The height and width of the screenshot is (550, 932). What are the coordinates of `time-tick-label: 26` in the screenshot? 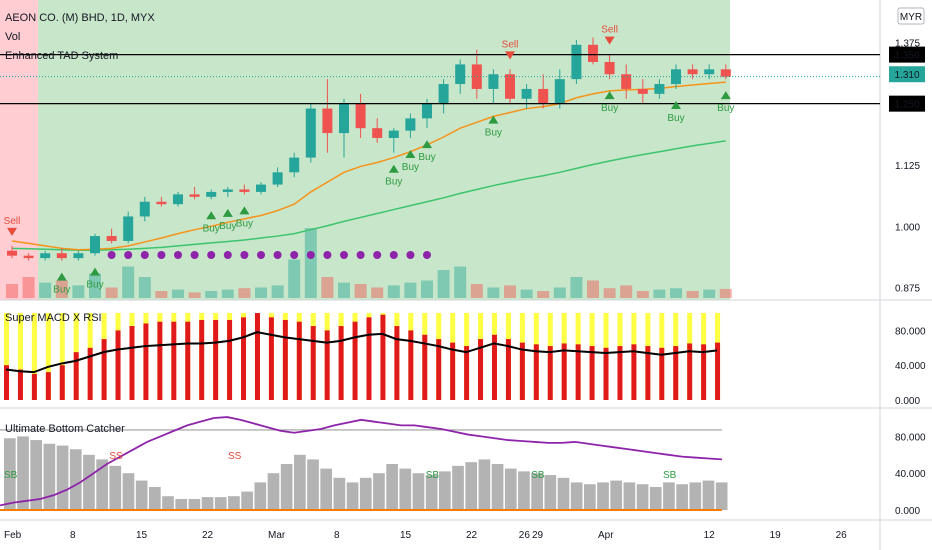 It's located at (525, 535).